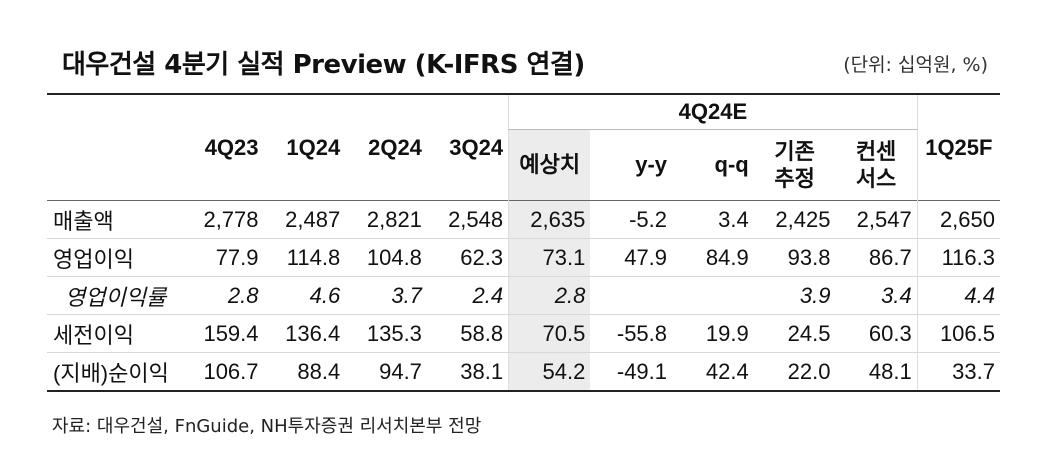 This screenshot has width=1038, height=468. I want to click on header-4q24e-group: 4Q24E, so click(713, 112).